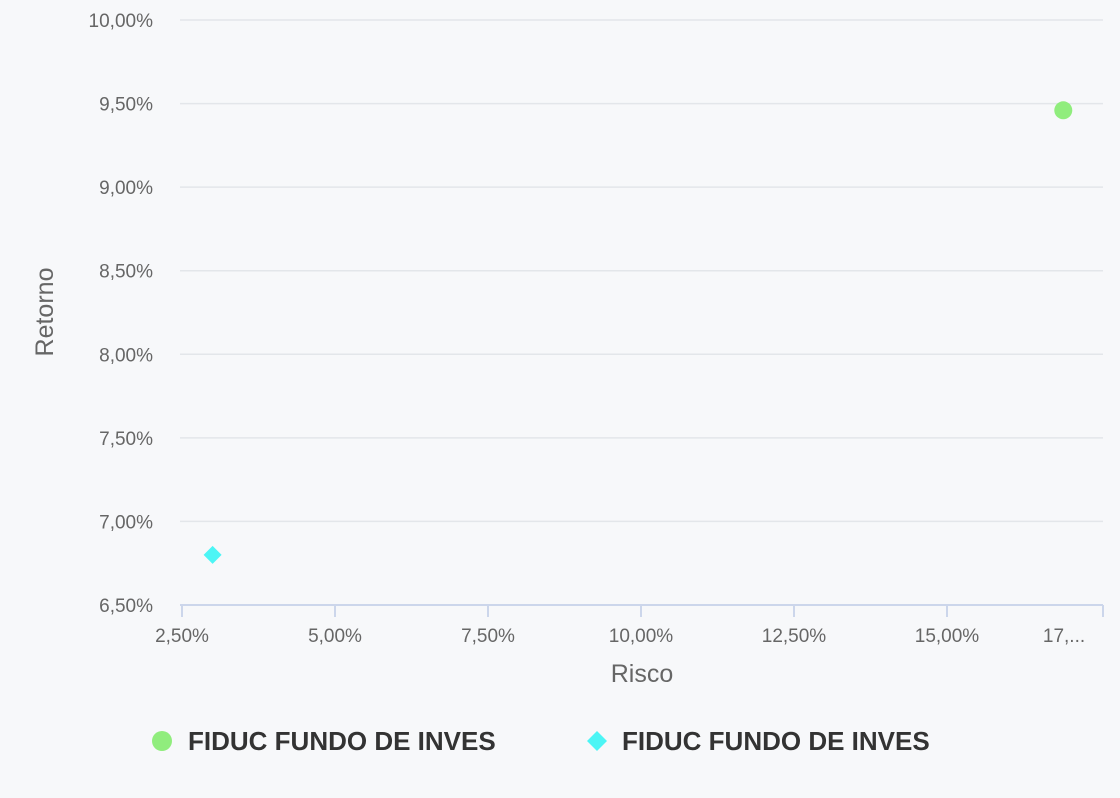  I want to click on y-tick-label: 10,00%, so click(121, 21).